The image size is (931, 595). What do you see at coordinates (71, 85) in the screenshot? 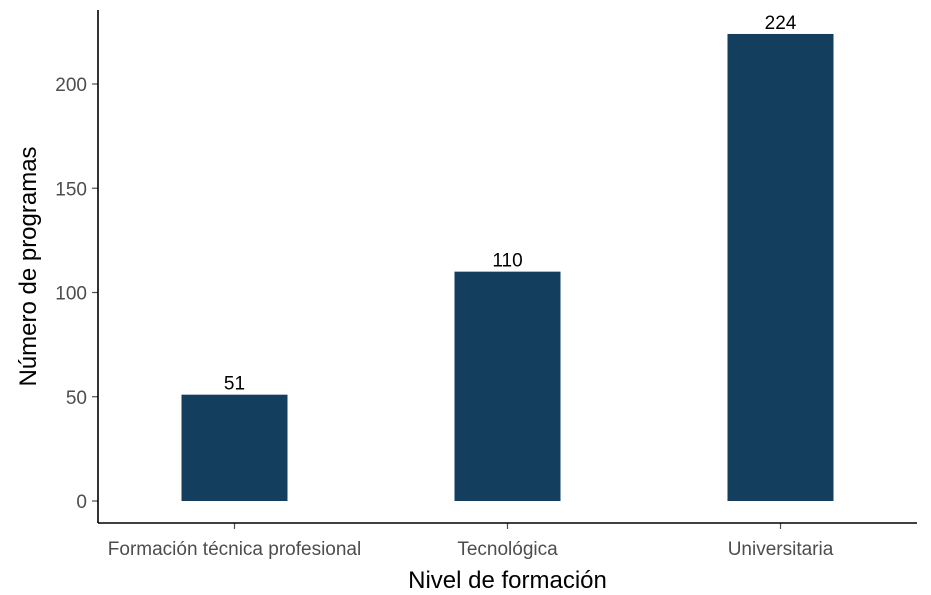
I see `y-tick-label: 200` at bounding box center [71, 85].